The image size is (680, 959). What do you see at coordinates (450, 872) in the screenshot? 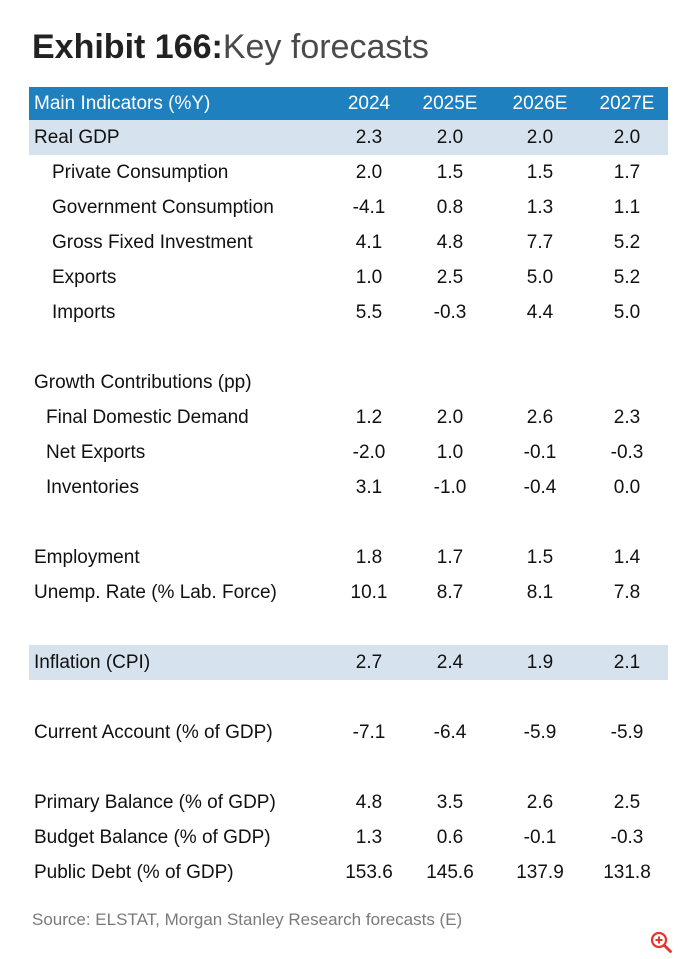
I see `row-value: 145.6` at bounding box center [450, 872].